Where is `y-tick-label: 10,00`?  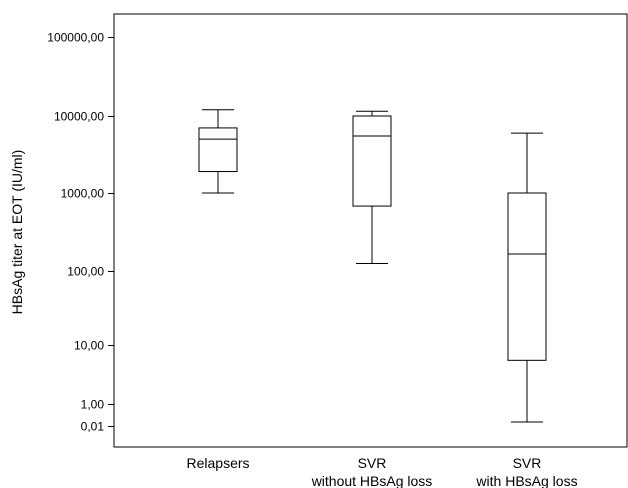
y-tick-label: 10,00 is located at coordinates (89, 346).